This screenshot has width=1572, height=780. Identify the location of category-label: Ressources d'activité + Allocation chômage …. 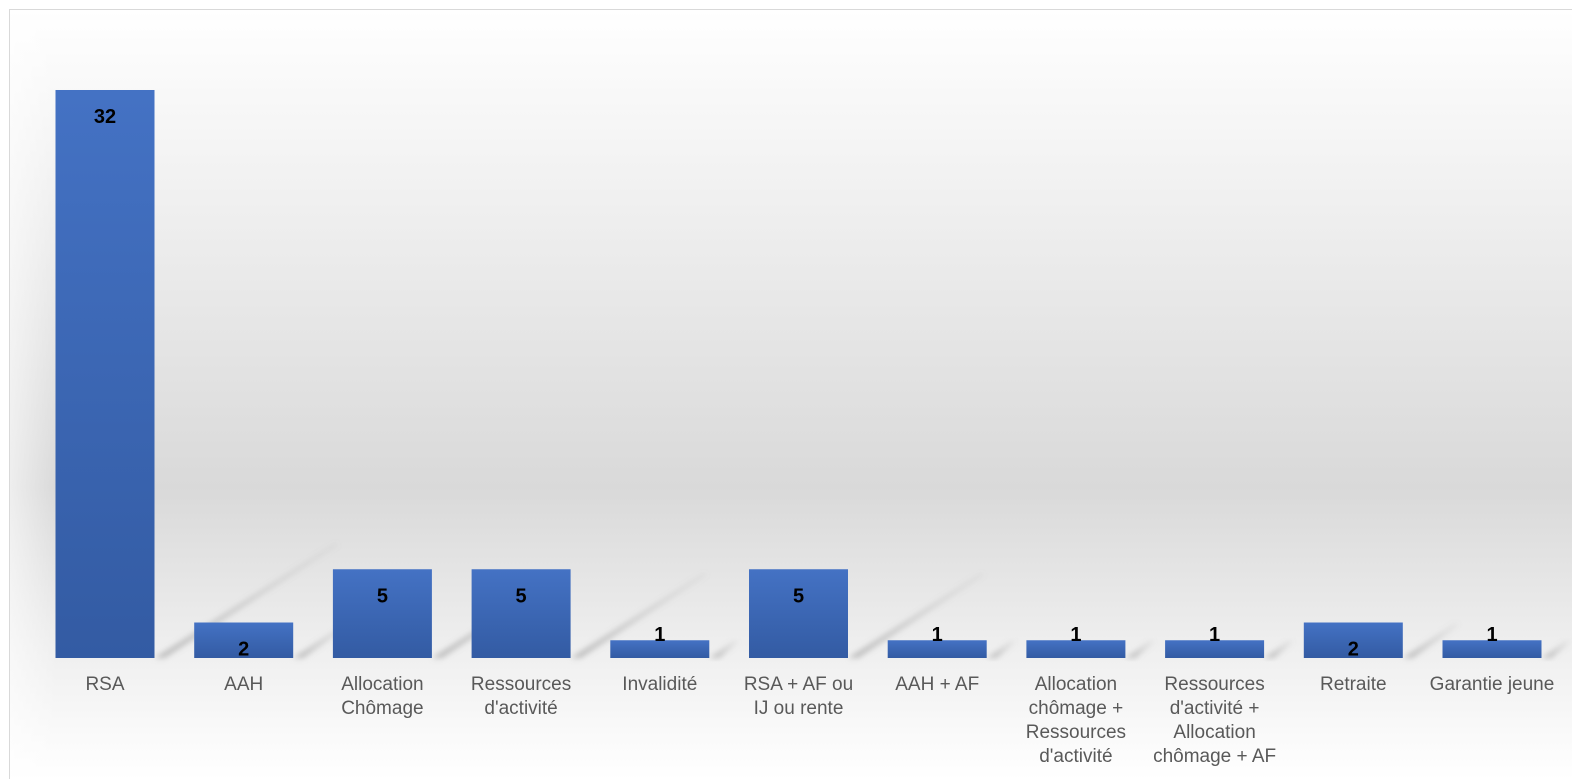
(1214, 720).